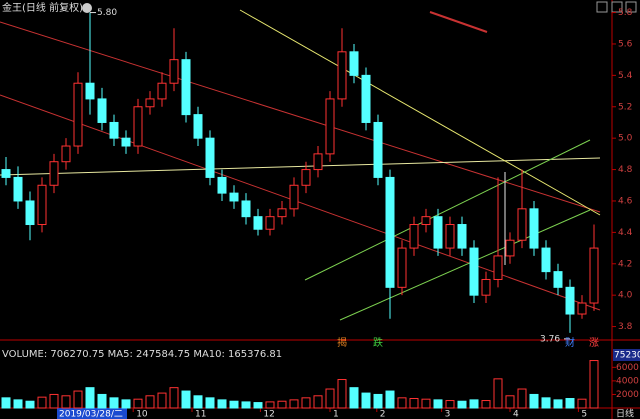  What do you see at coordinates (200, 414) in the screenshot?
I see `x-tick-label: 11` at bounding box center [200, 414].